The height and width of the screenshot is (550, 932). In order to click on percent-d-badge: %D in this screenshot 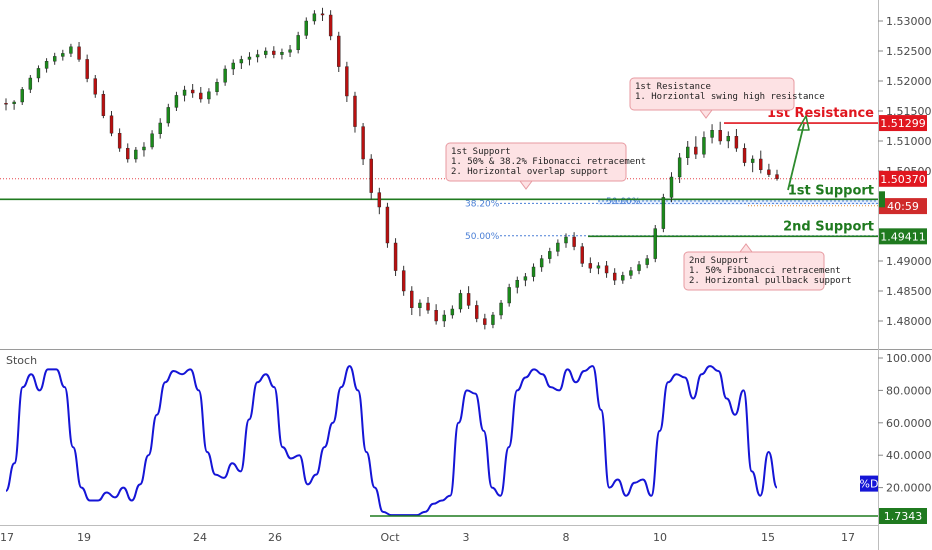, I will do `click(869, 483)`.